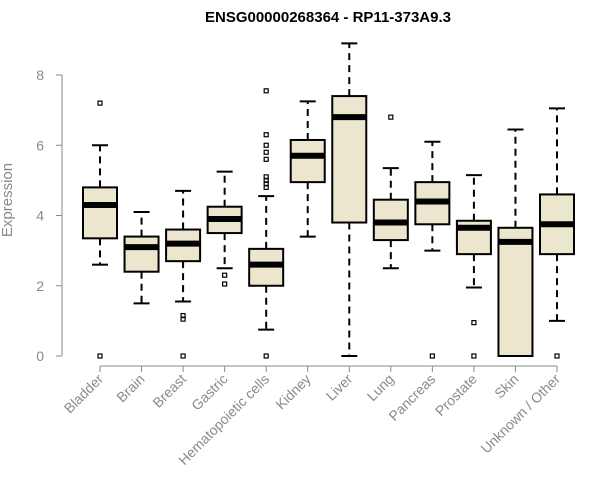 Image resolution: width=600 pixels, height=500 pixels. Describe the element at coordinates (40, 286) in the screenshot. I see `y-tick-label: 2` at that location.